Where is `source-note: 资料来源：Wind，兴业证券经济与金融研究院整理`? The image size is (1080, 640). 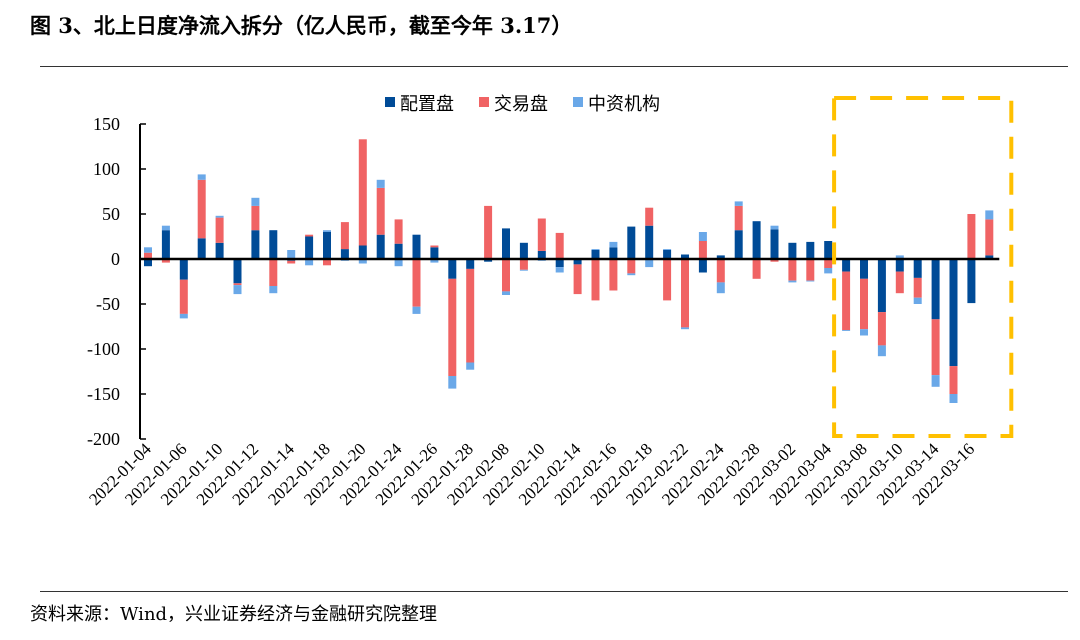
source-note: 资料来源：Wind，兴业证券经济与金融研究院整理 is located at coordinates (234, 614).